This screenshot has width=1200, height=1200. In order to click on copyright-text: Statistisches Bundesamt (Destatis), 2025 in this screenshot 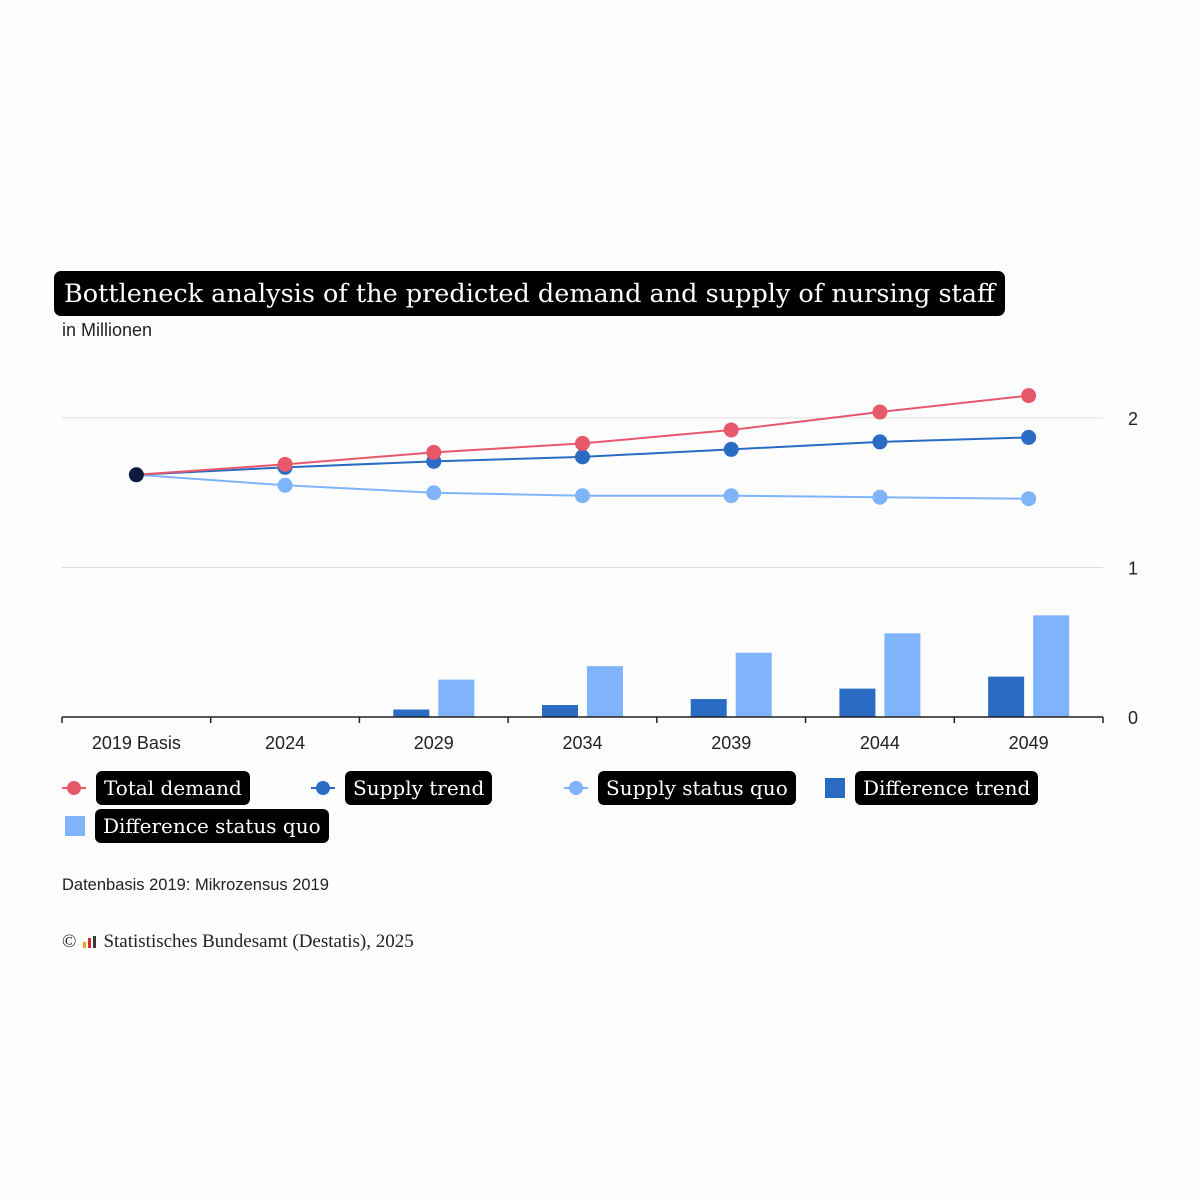, I will do `click(258, 941)`.